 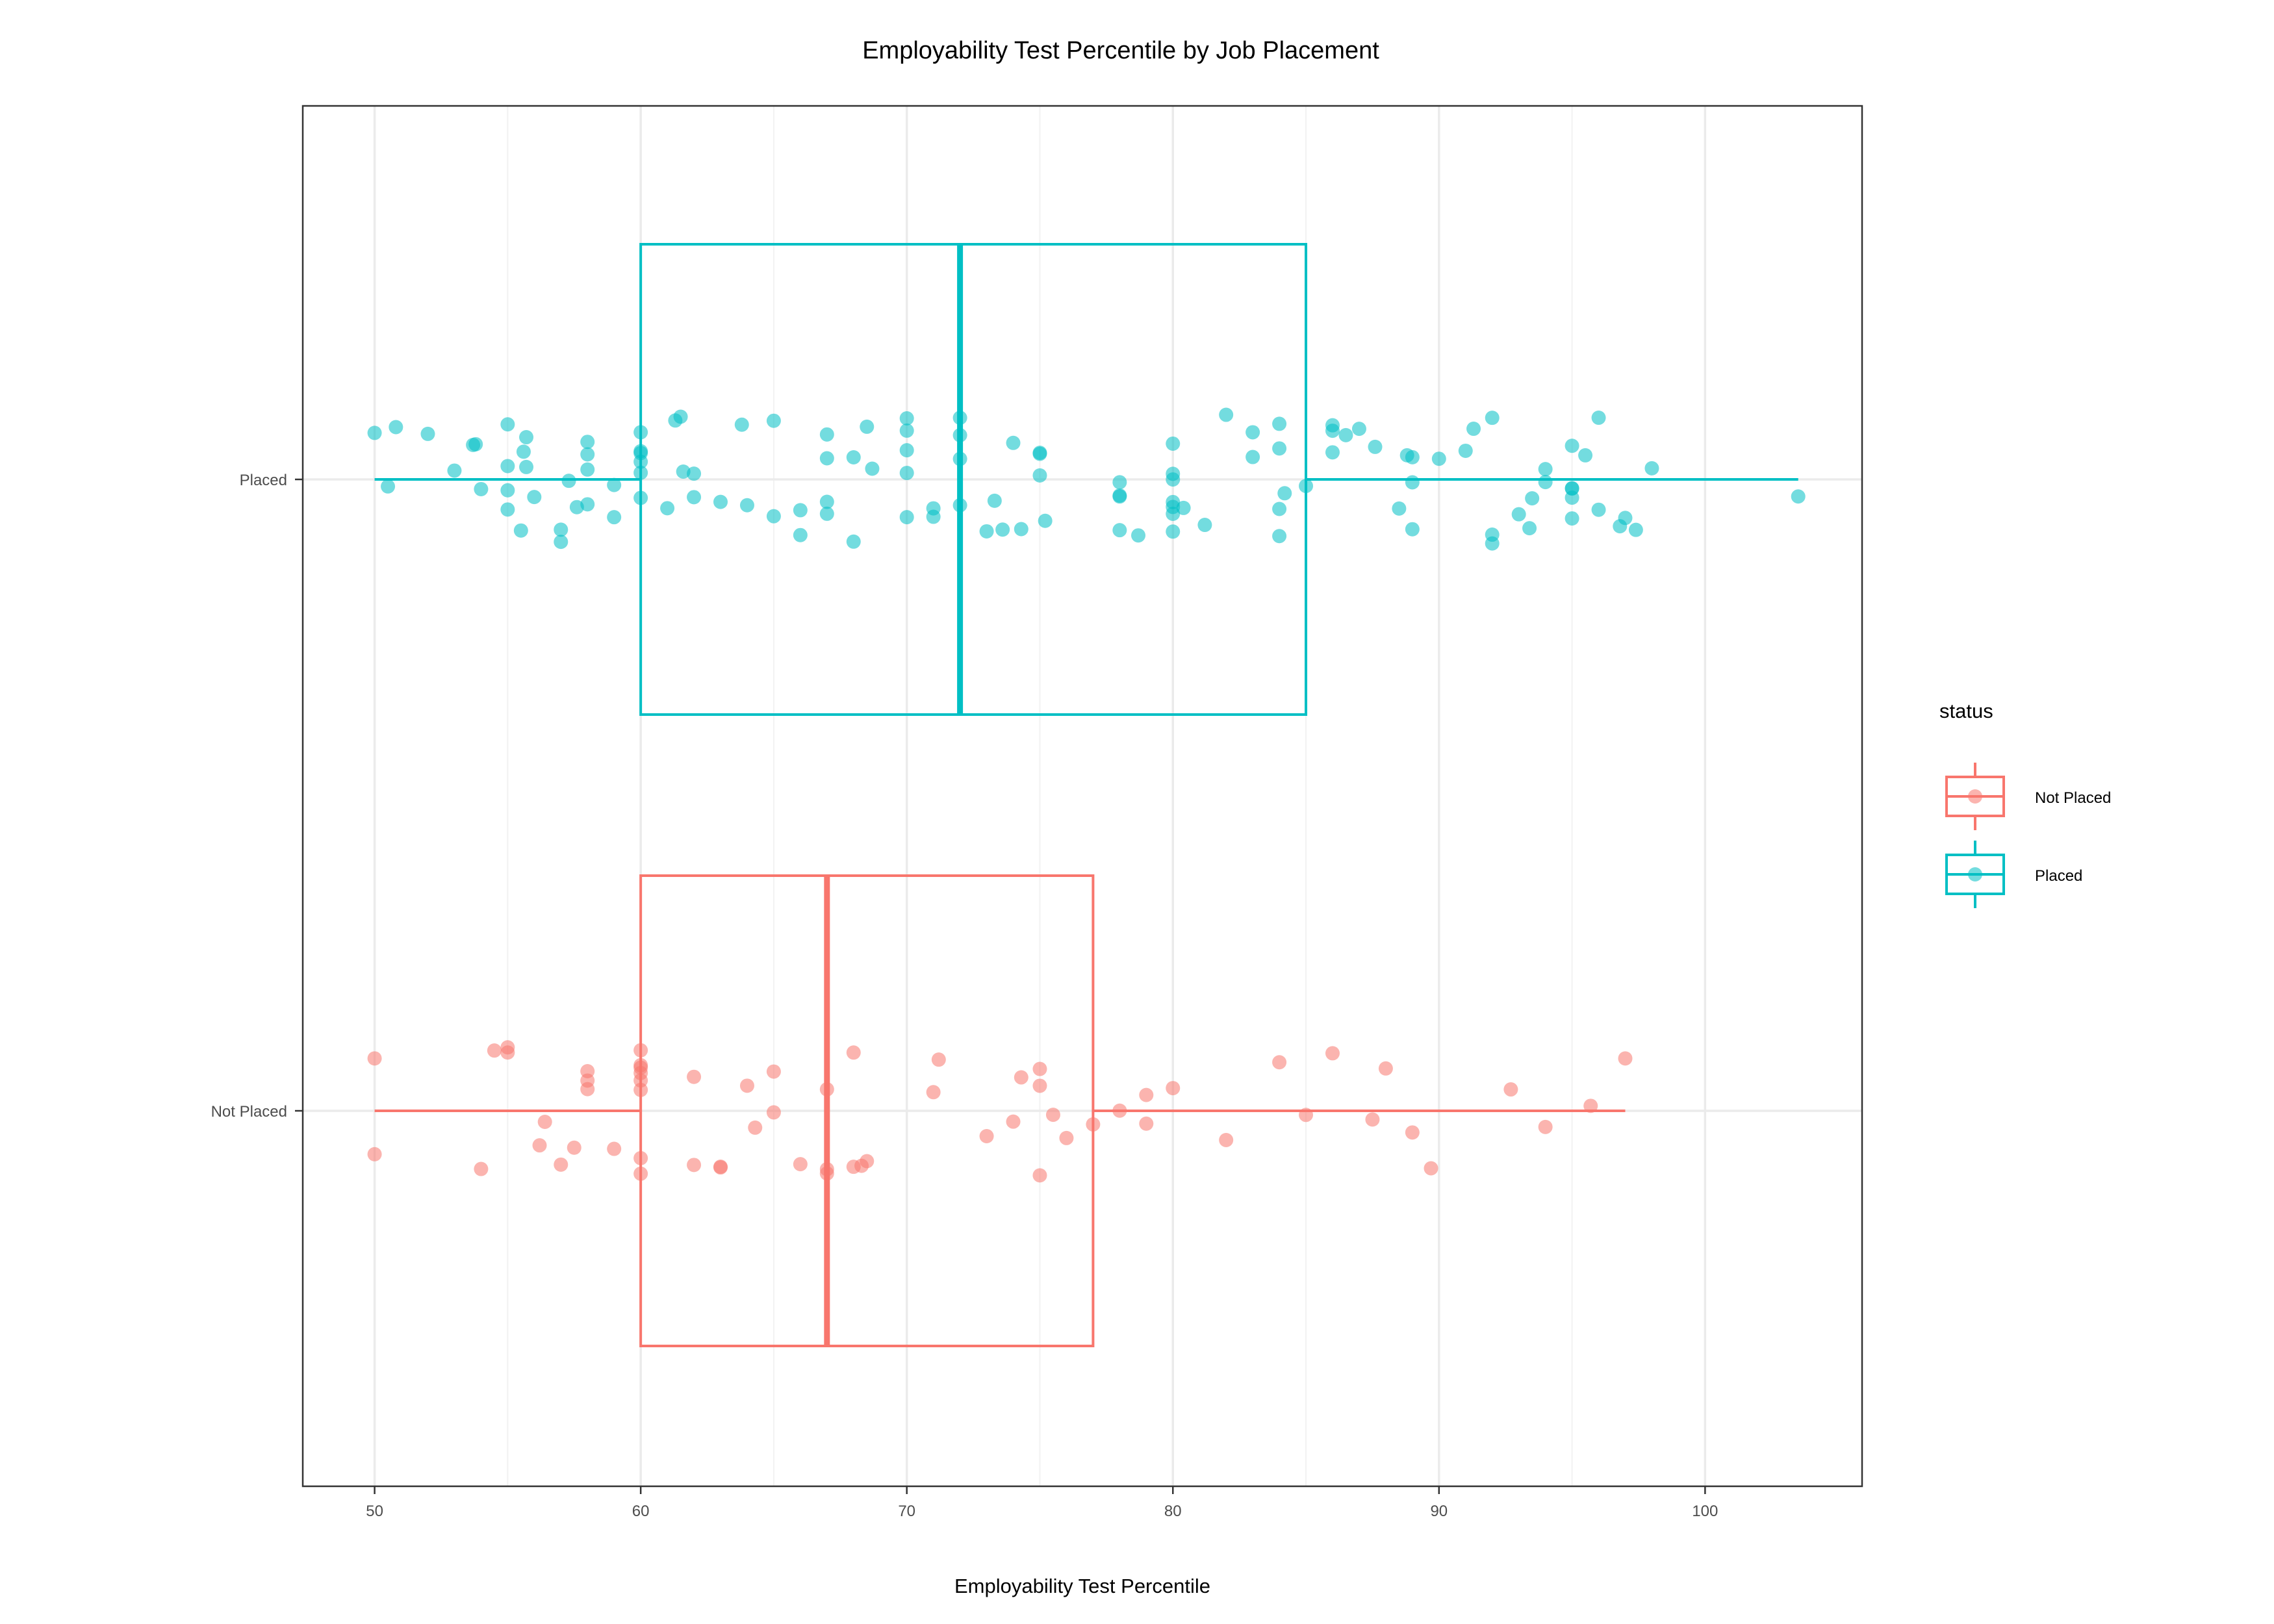 I want to click on legend-title: status, so click(x=1966, y=711).